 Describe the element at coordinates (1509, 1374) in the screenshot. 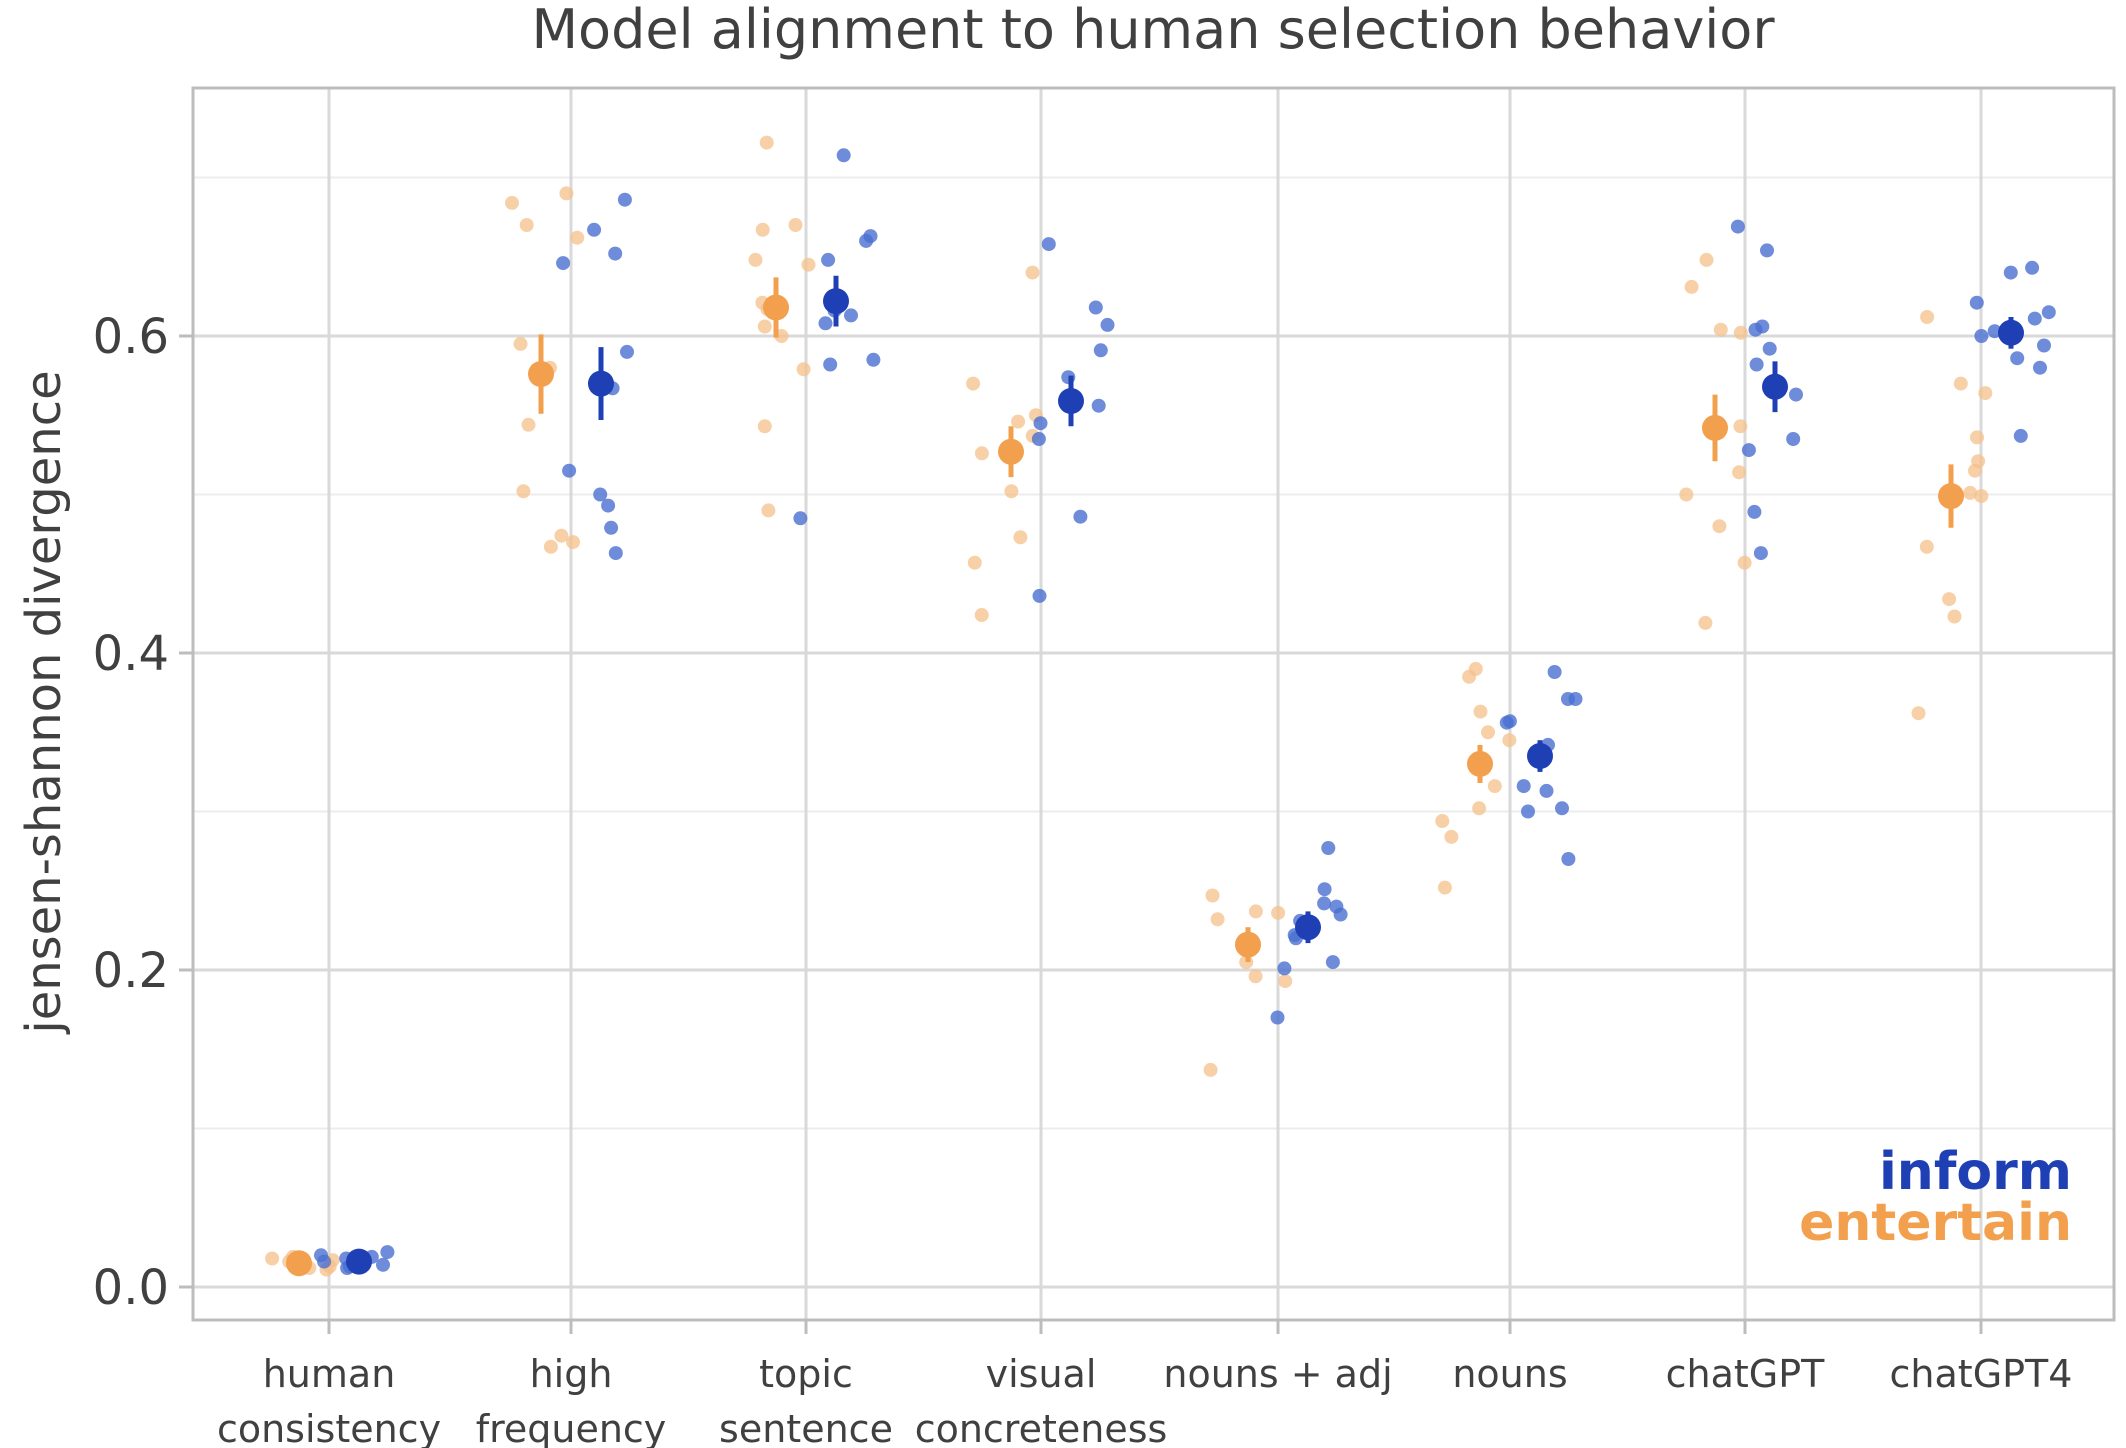

I see `category-label-5: nouns` at that location.